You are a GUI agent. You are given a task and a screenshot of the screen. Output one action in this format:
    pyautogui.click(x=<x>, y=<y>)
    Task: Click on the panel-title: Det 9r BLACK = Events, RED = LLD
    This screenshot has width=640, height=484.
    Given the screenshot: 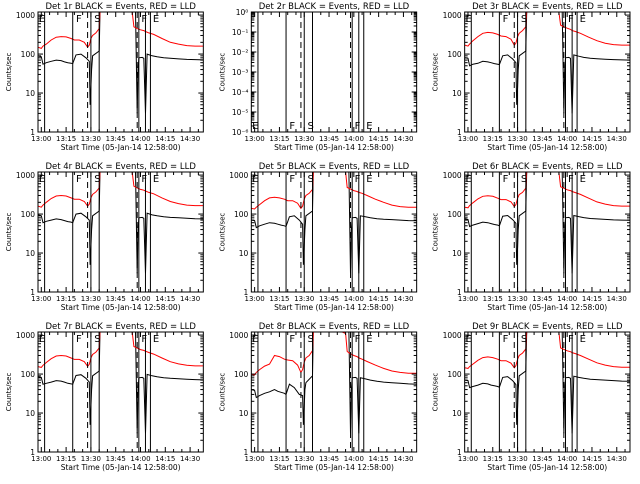 What is the action you would take?
    pyautogui.click(x=547, y=327)
    